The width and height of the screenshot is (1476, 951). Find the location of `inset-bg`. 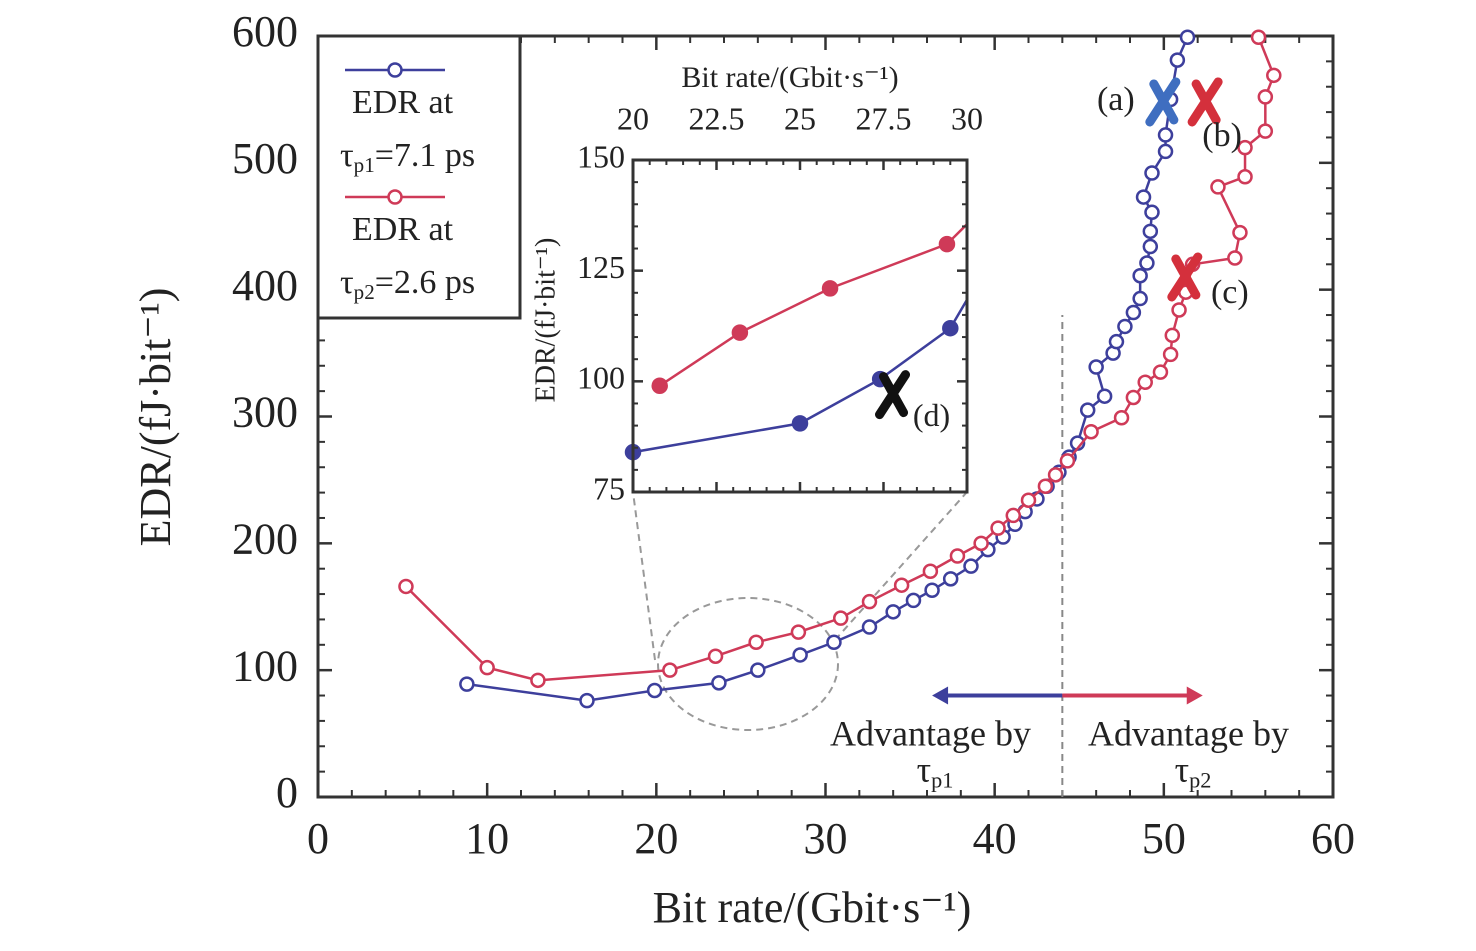

inset-bg is located at coordinates (800, 326).